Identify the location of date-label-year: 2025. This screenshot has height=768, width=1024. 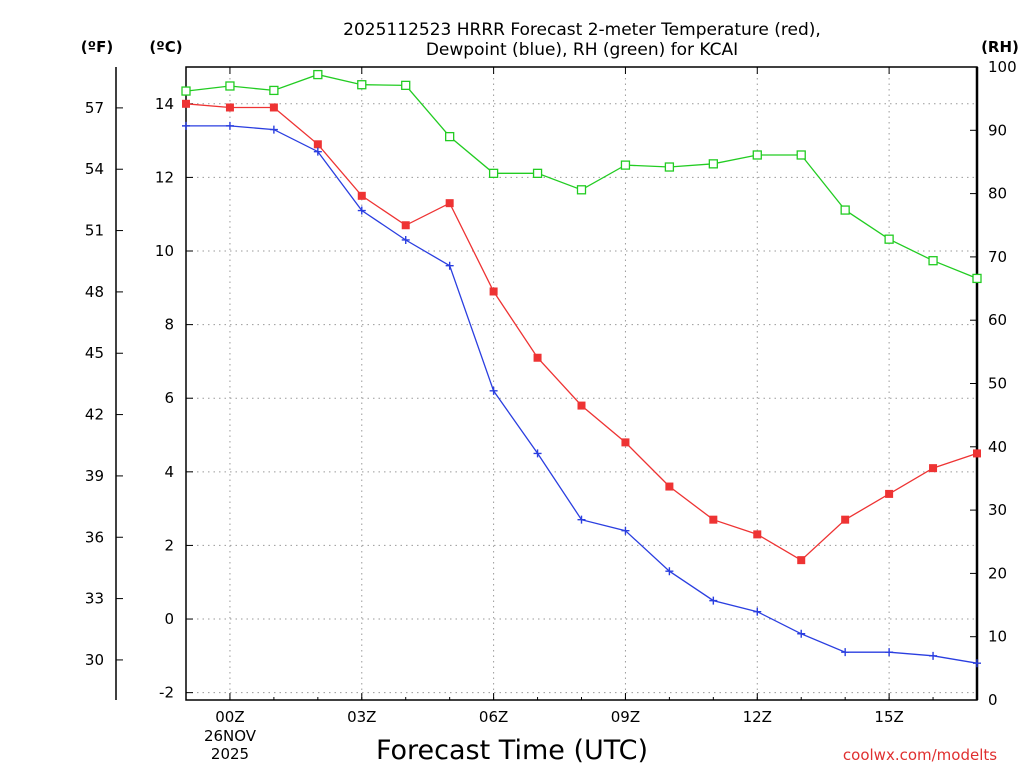
(230, 754).